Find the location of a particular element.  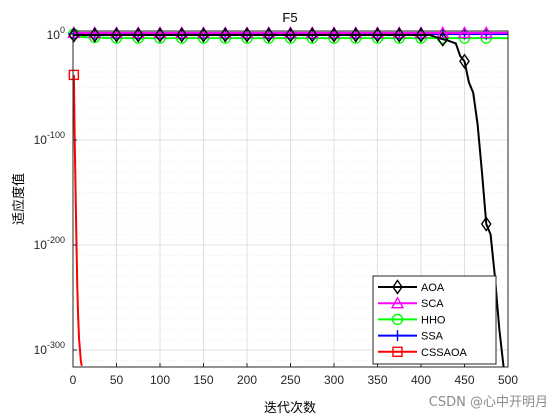

y-tick-label: 100 is located at coordinates (56, 33).